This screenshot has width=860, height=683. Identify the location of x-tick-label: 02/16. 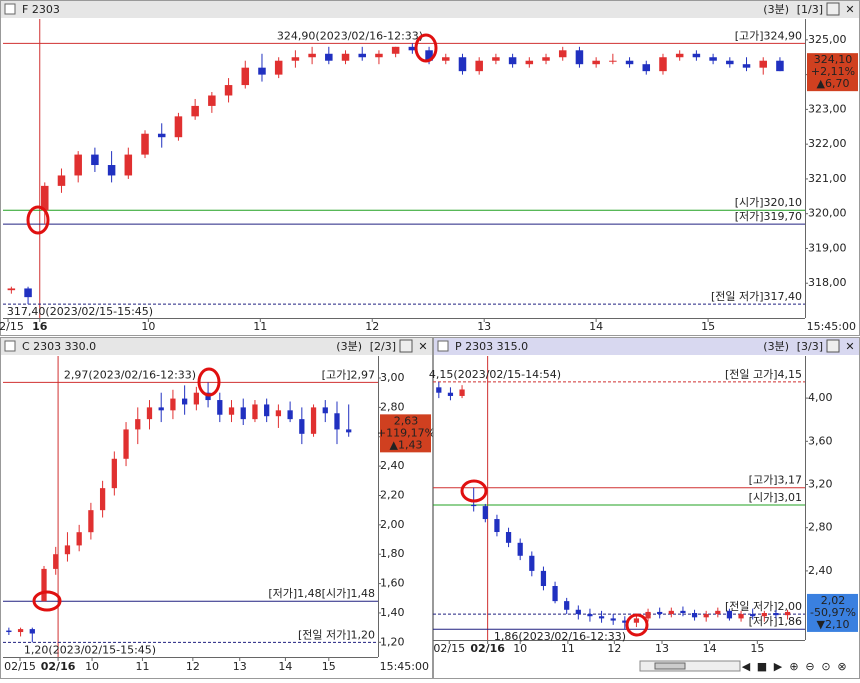
(58, 666).